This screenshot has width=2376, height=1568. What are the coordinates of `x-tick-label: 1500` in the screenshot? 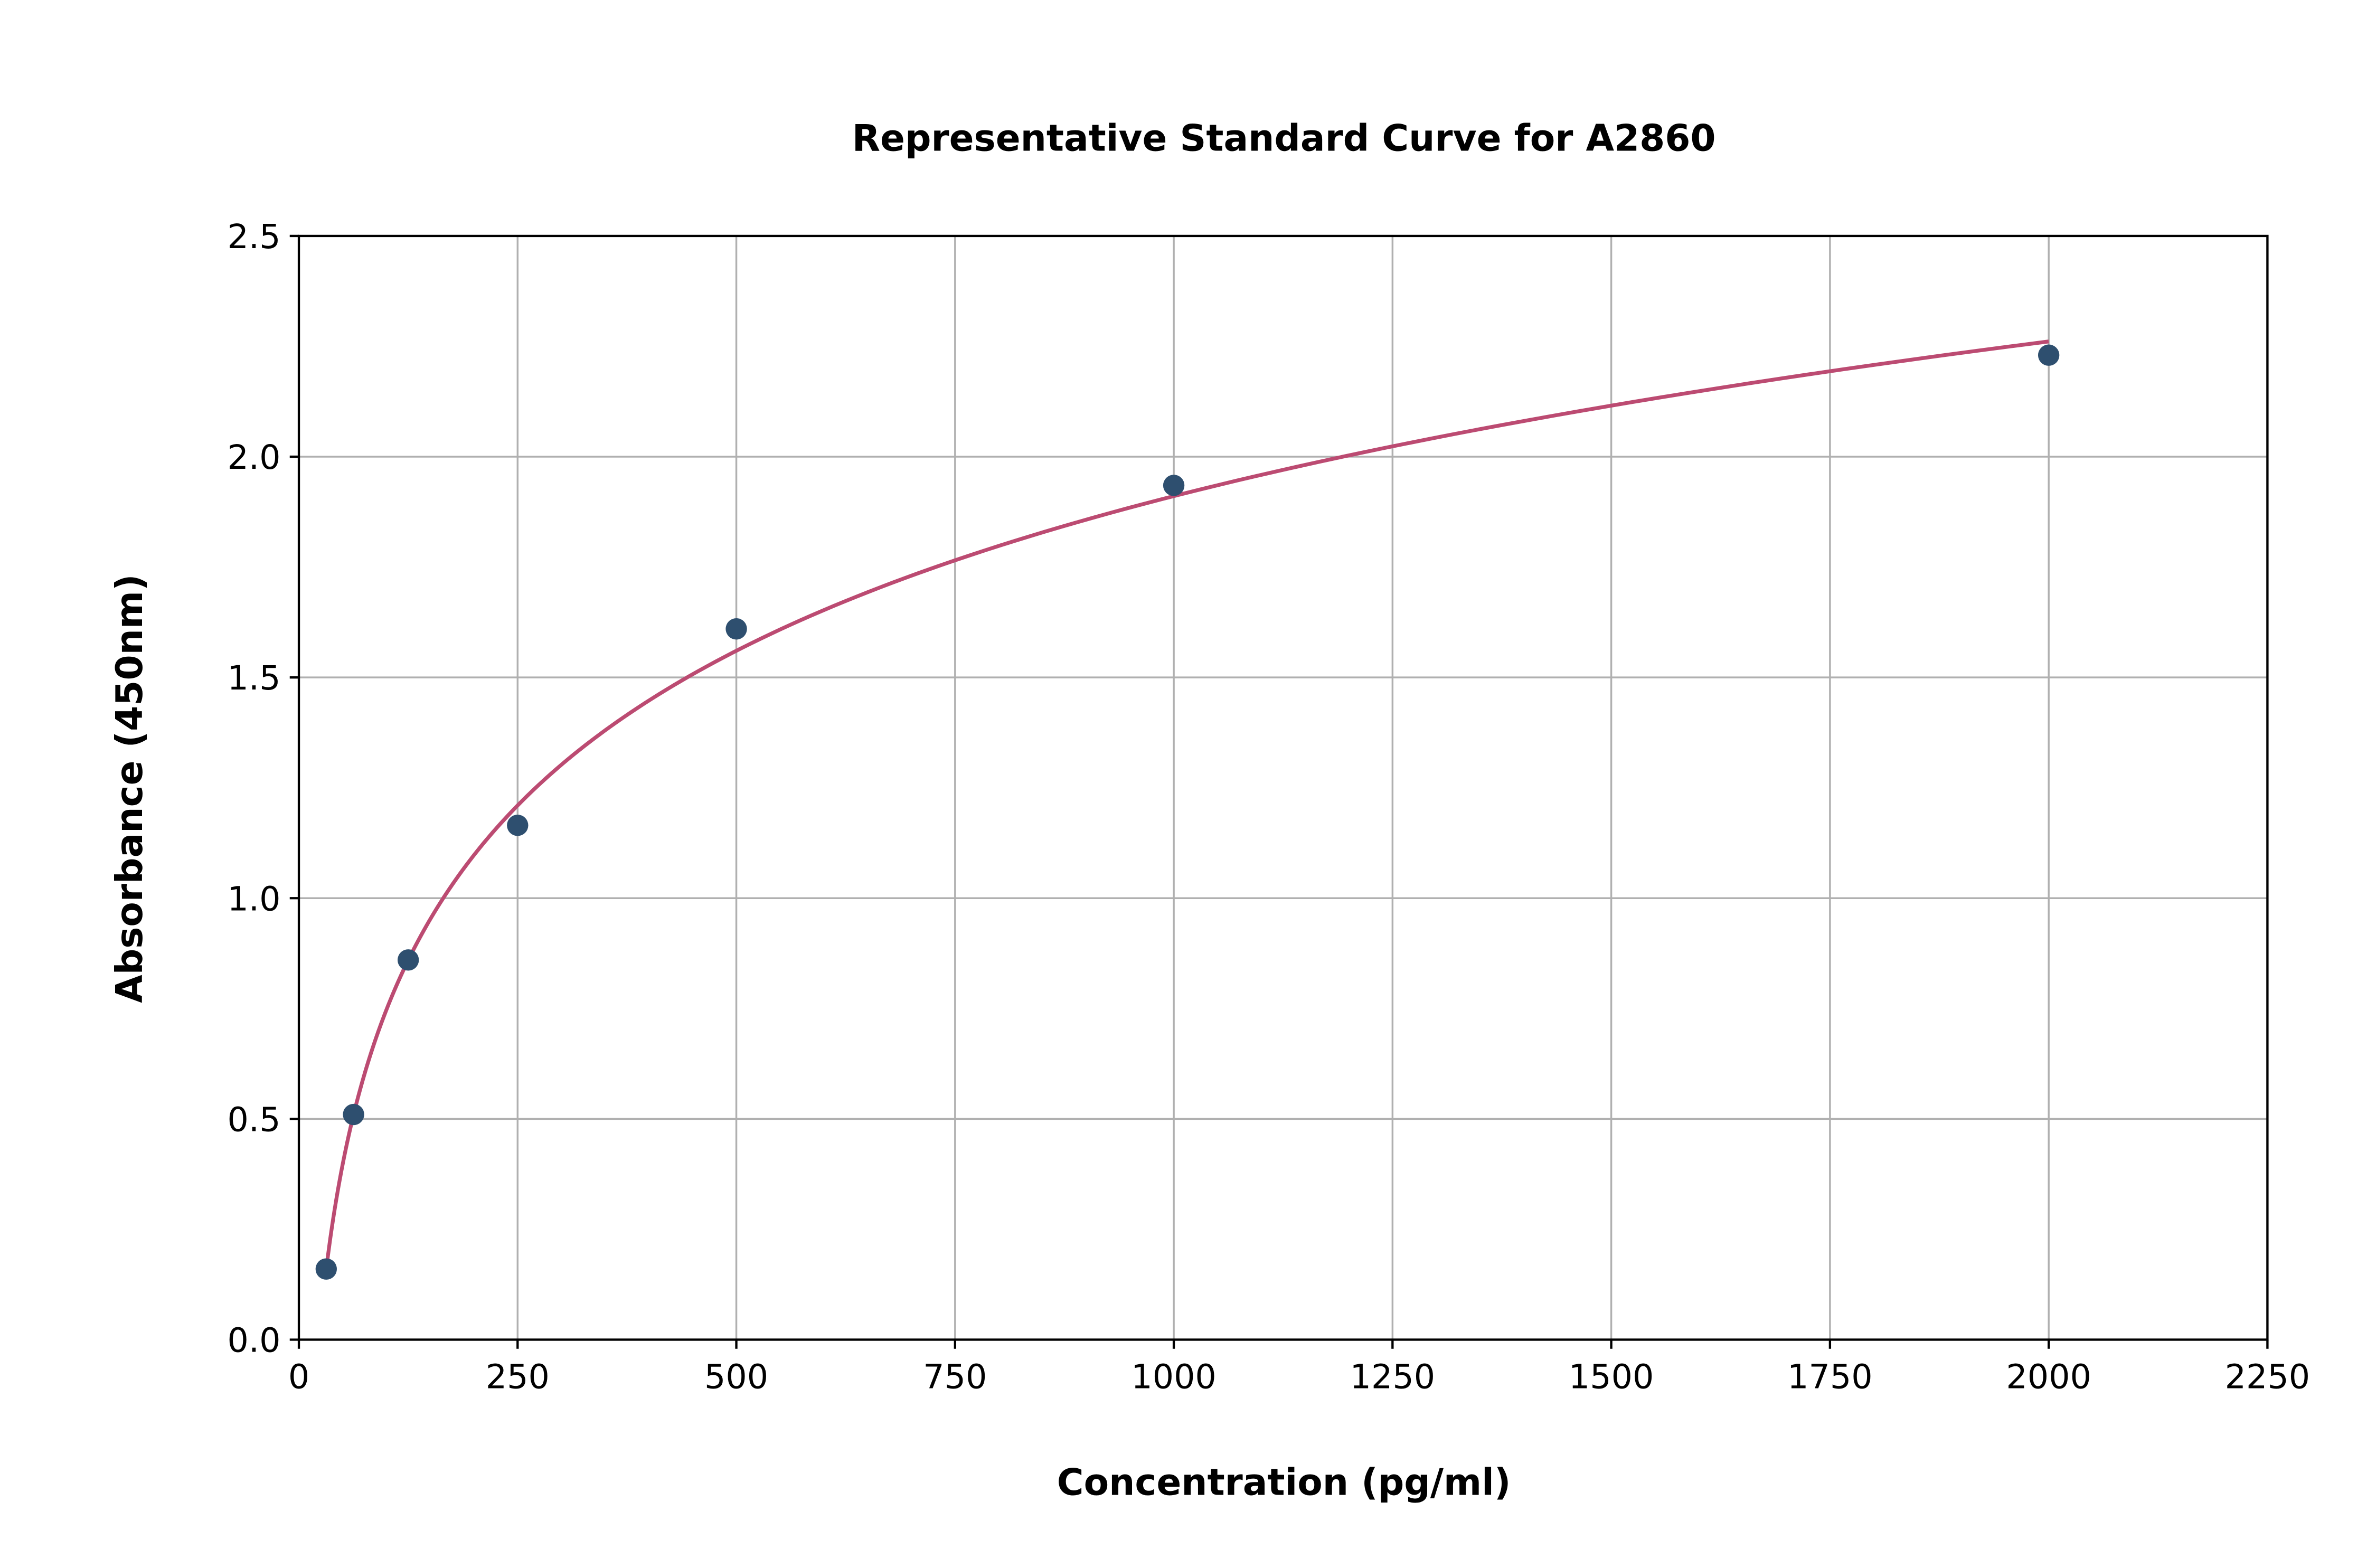 It's located at (1612, 1376).